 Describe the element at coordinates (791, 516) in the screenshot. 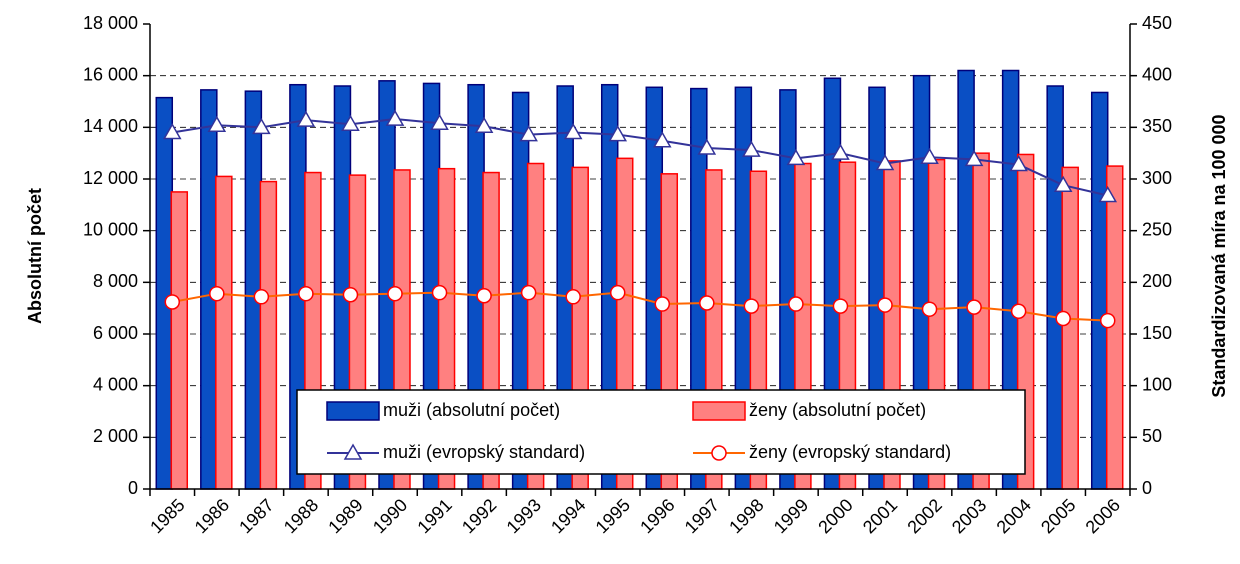

I see `x-tick-label: 1999` at that location.